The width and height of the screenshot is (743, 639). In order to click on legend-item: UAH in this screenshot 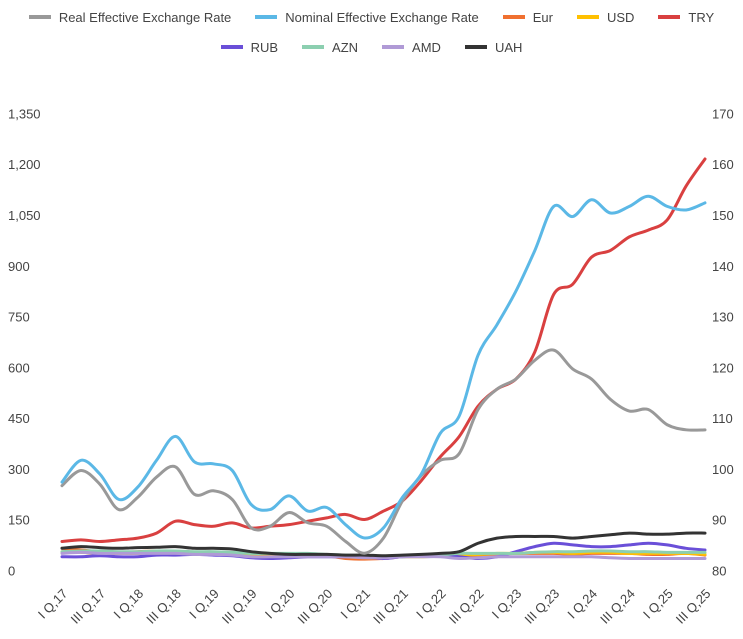, I will do `click(493, 47)`.